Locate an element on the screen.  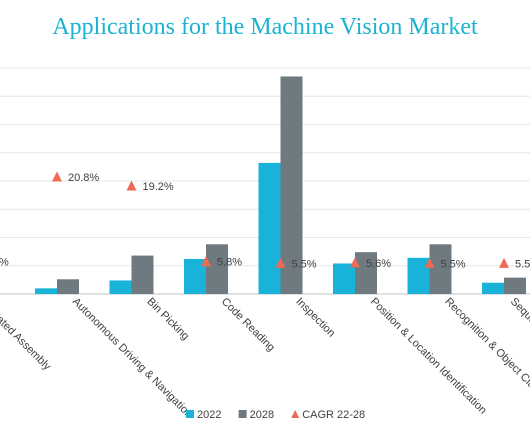
x-tick-label: Inspection is located at coordinates (315, 318).